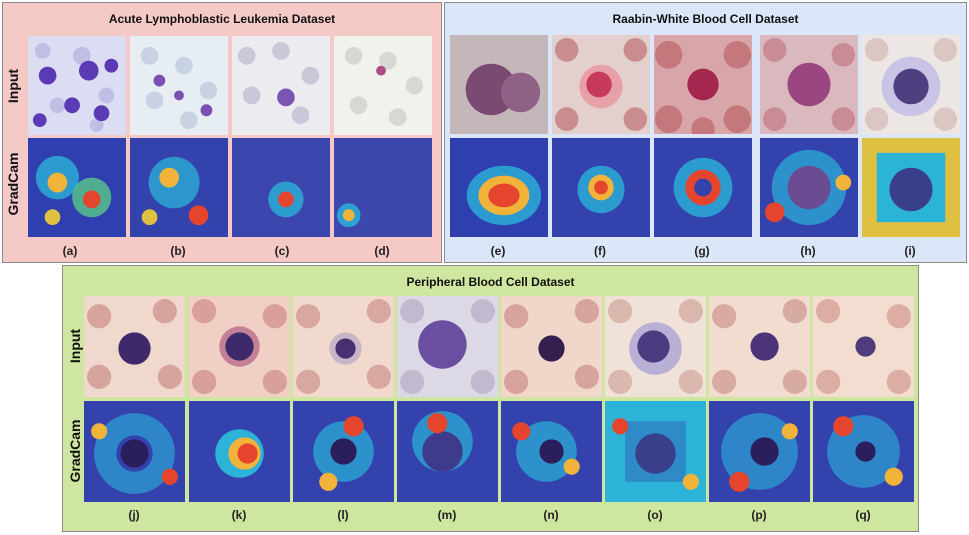 The height and width of the screenshot is (535, 969). Describe the element at coordinates (551, 451) in the screenshot. I see `pbc-gradcam-image-n` at that location.